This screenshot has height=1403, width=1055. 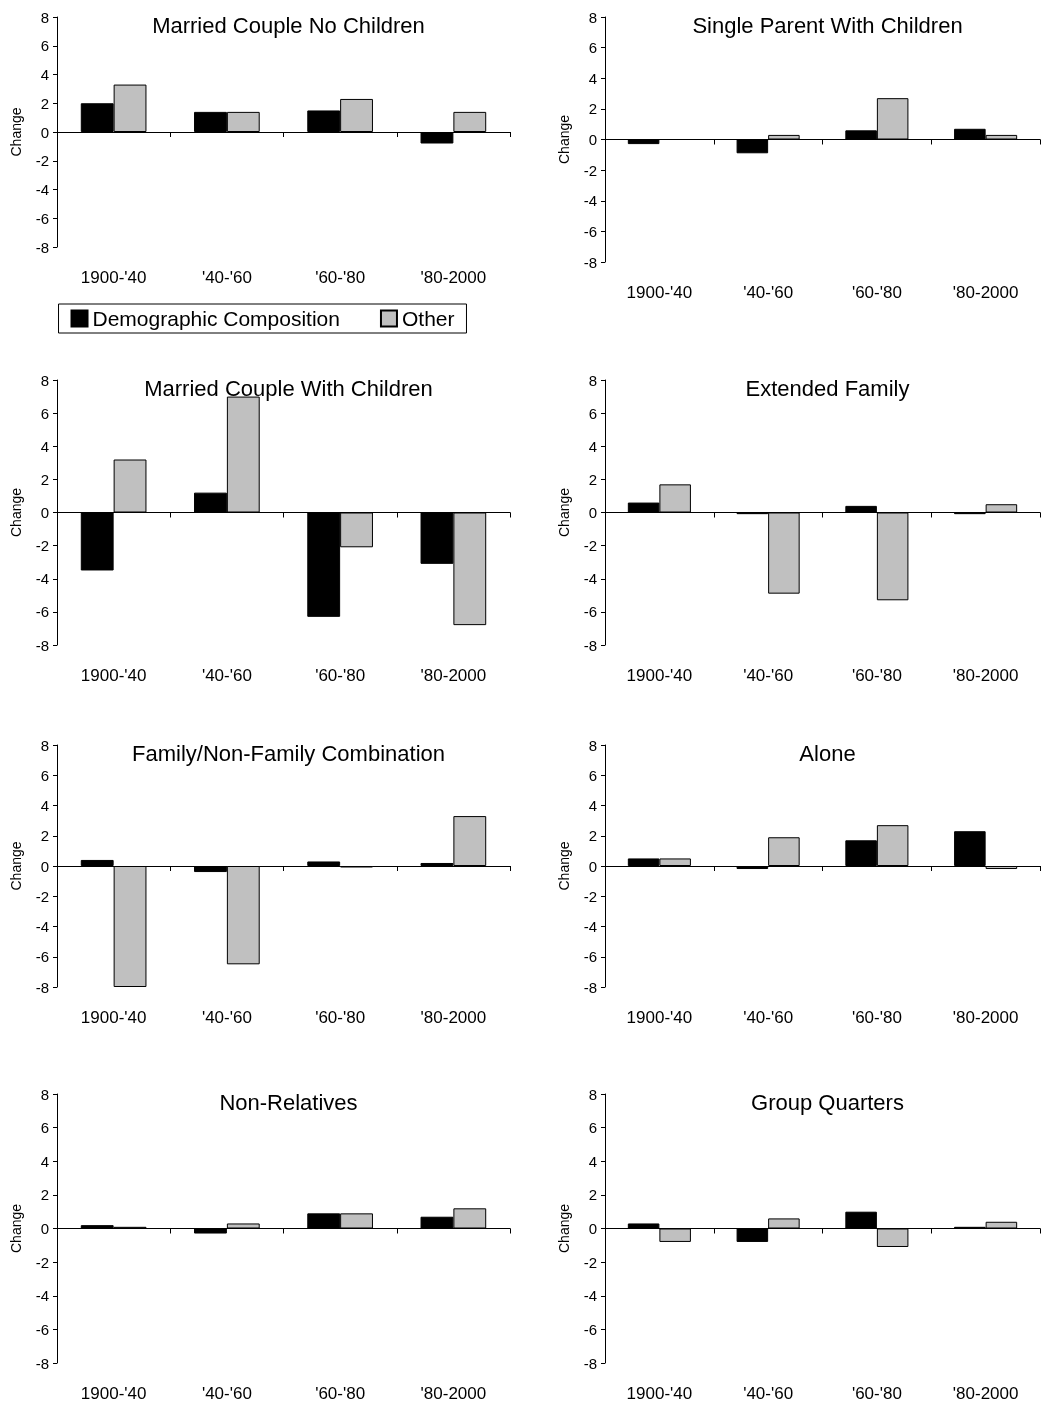 I want to click on chart-title: Married Couple No Children, so click(x=288, y=25).